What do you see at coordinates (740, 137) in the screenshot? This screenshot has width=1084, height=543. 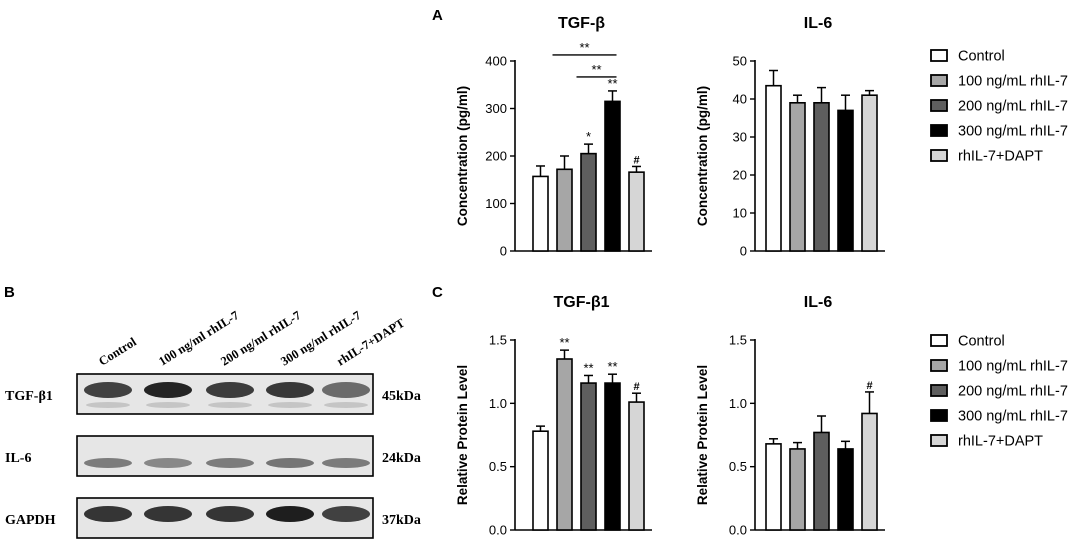 I see `y-tick-label: 30` at bounding box center [740, 137].